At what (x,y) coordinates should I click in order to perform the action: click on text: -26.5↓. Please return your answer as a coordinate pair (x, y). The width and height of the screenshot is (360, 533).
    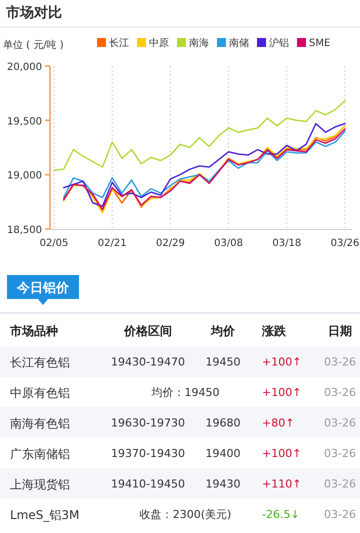
    Looking at the image, I should click on (281, 514).